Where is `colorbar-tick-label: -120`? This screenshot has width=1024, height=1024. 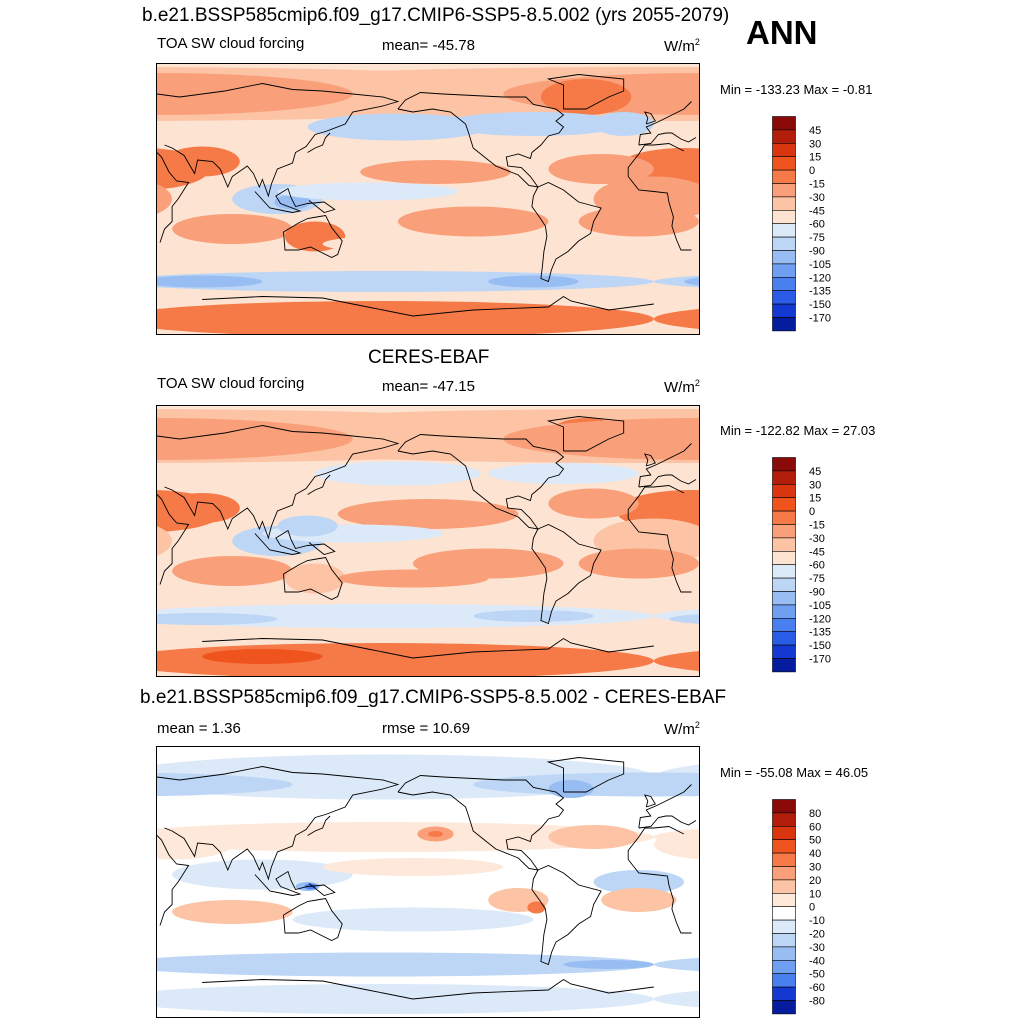
colorbar-tick-label: -120 is located at coordinates (820, 619).